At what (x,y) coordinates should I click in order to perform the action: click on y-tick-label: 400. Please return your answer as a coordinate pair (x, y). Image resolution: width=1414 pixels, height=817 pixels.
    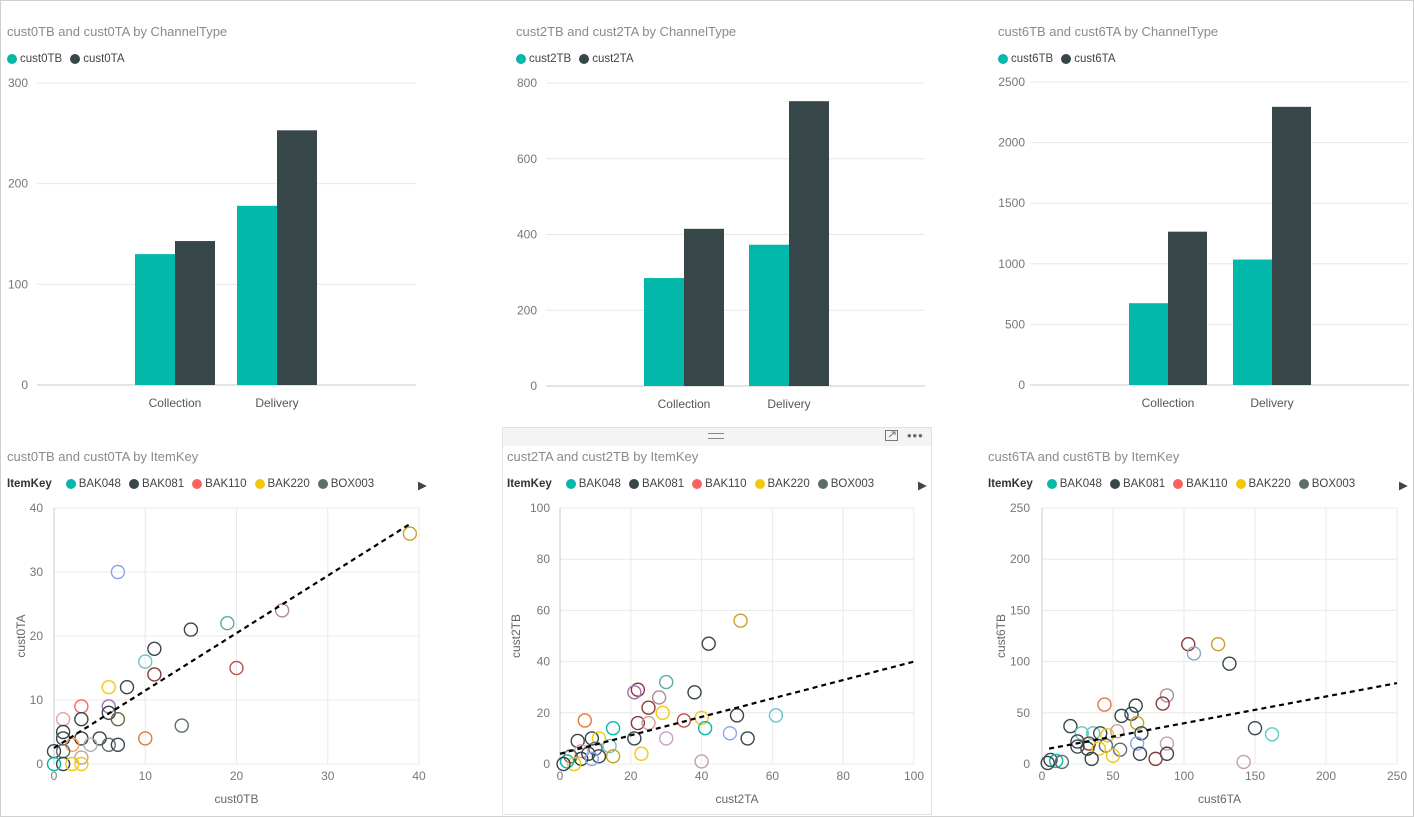
    Looking at the image, I should click on (527, 235).